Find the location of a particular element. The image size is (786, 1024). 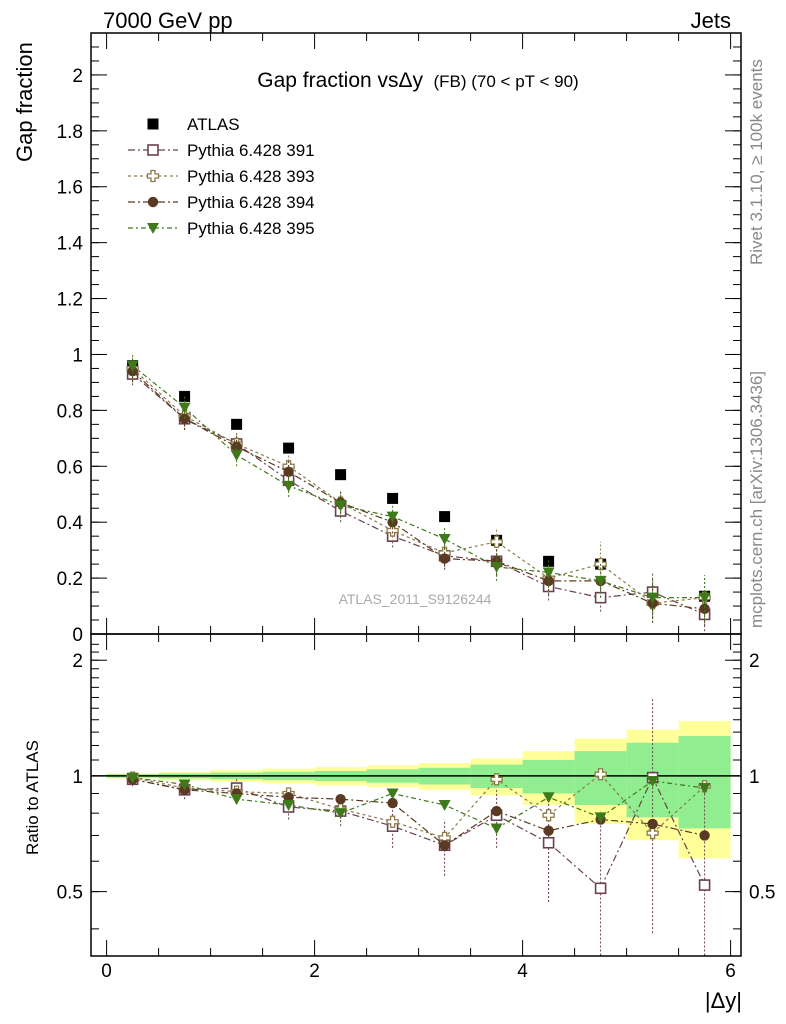

legend-item: Pythia 6.428 394 is located at coordinates (221, 202).